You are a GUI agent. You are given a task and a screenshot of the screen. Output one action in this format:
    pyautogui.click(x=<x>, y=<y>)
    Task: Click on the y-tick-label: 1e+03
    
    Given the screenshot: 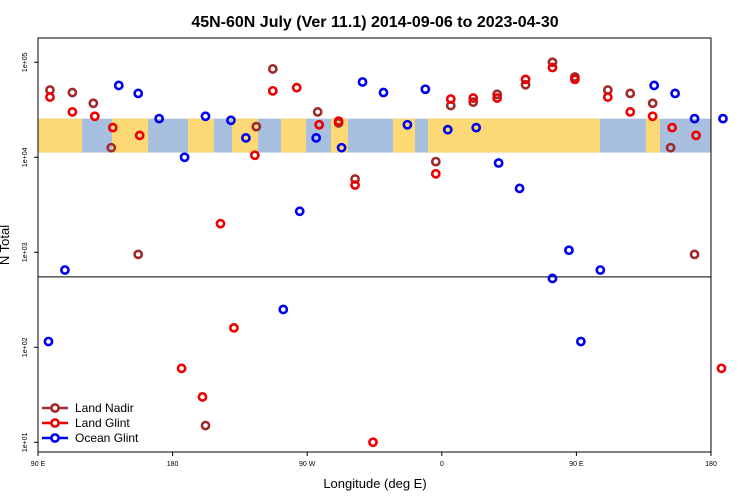 What is the action you would take?
    pyautogui.click(x=25, y=252)
    